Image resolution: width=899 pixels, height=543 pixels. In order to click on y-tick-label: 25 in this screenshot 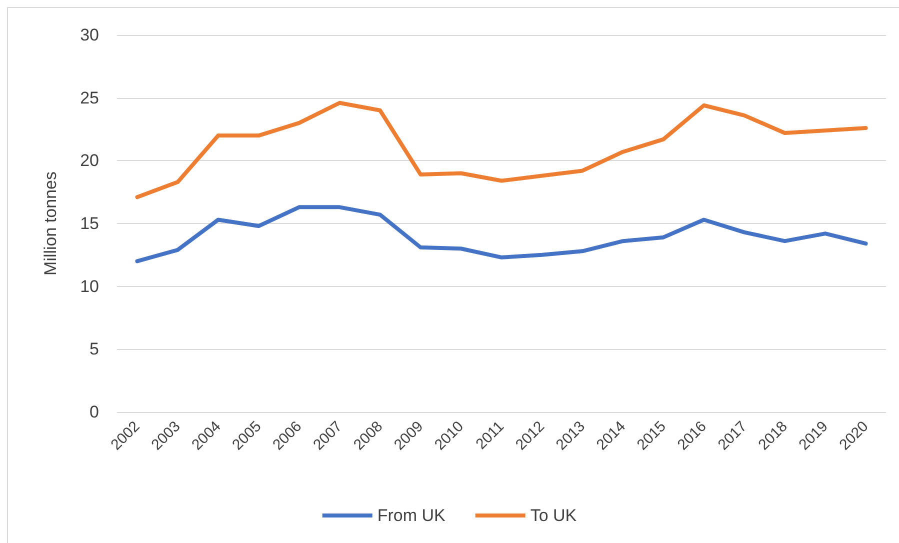, I will do `click(89, 98)`.